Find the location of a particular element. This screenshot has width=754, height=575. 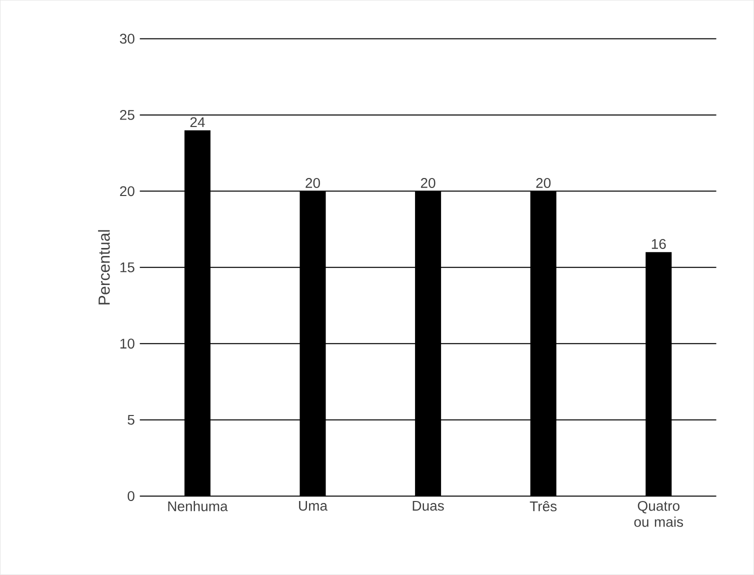

y-tick-label: 25 is located at coordinates (127, 115).